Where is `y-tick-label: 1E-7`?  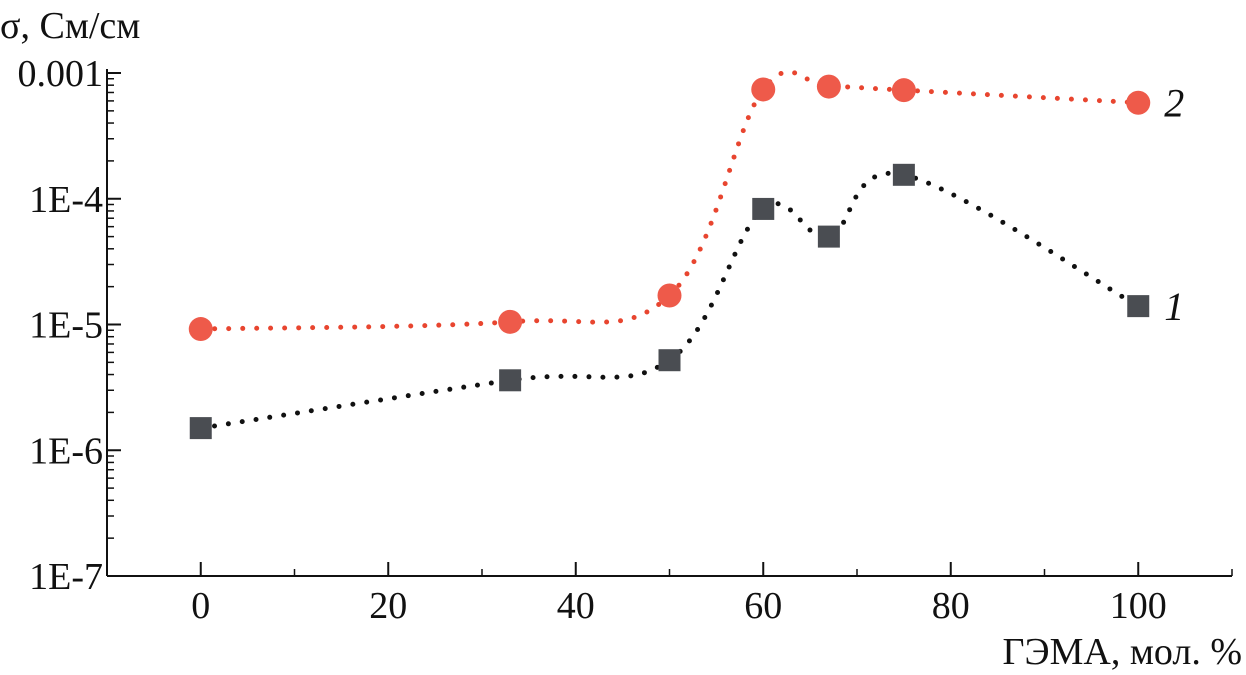 y-tick-label: 1E-7 is located at coordinates (66, 577).